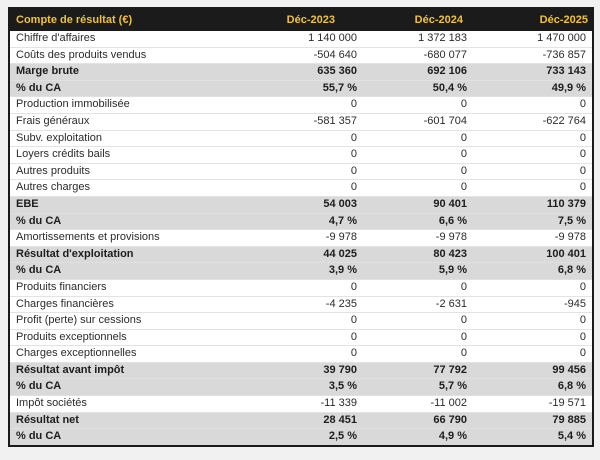 Image resolution: width=600 pixels, height=460 pixels. What do you see at coordinates (317, 404) in the screenshot?
I see `cell-value: -11 339` at bounding box center [317, 404].